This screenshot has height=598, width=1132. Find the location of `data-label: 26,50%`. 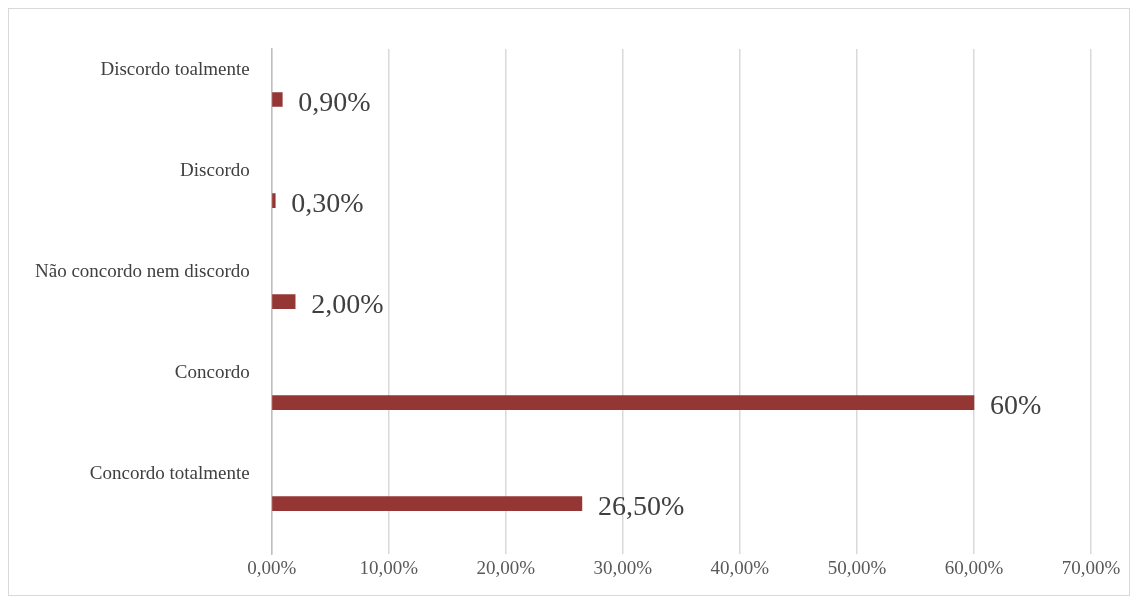

data-label: 26,50% is located at coordinates (641, 506).